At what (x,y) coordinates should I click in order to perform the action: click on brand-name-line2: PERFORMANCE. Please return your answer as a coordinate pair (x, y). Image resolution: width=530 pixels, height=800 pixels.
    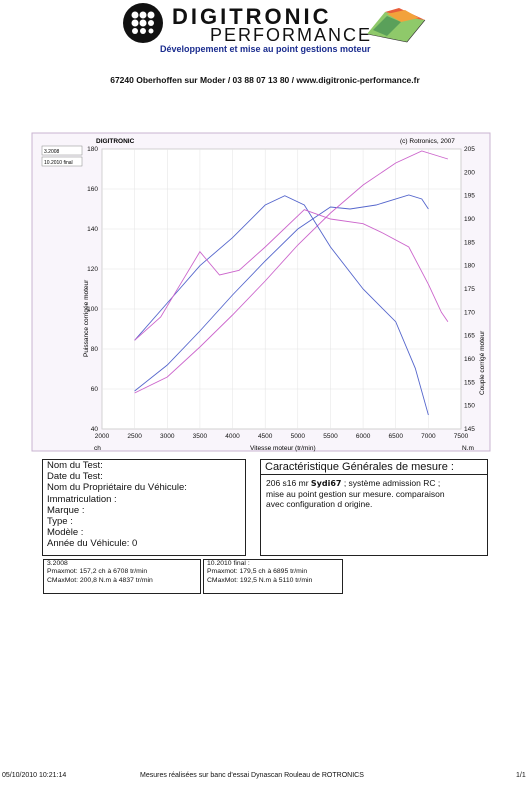
    Looking at the image, I should click on (291, 35).